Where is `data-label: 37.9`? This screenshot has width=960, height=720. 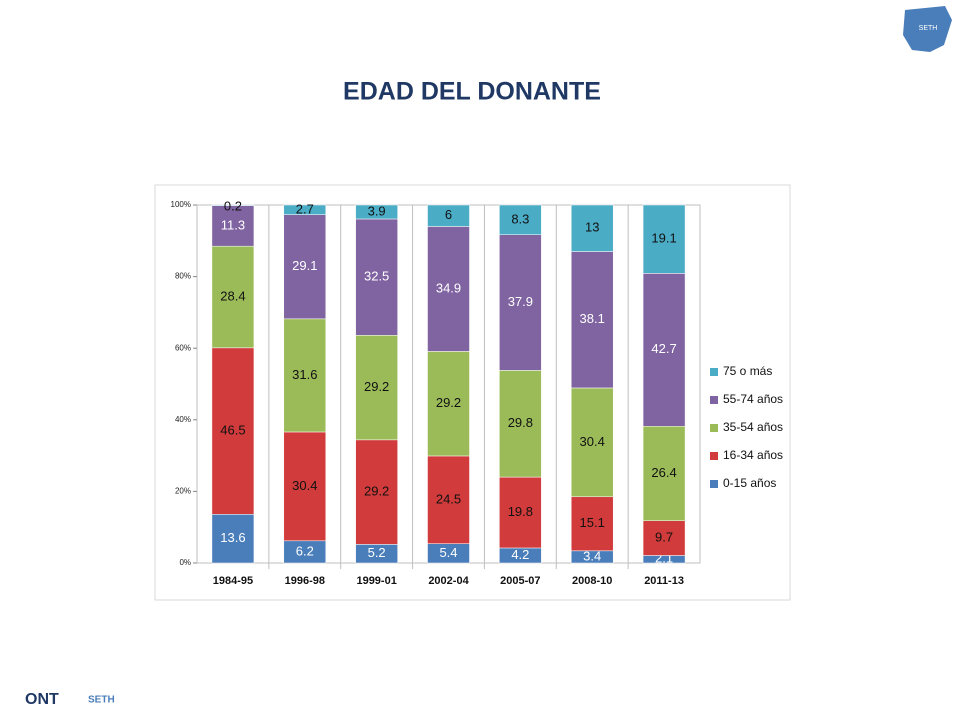
data-label: 37.9 is located at coordinates (520, 301).